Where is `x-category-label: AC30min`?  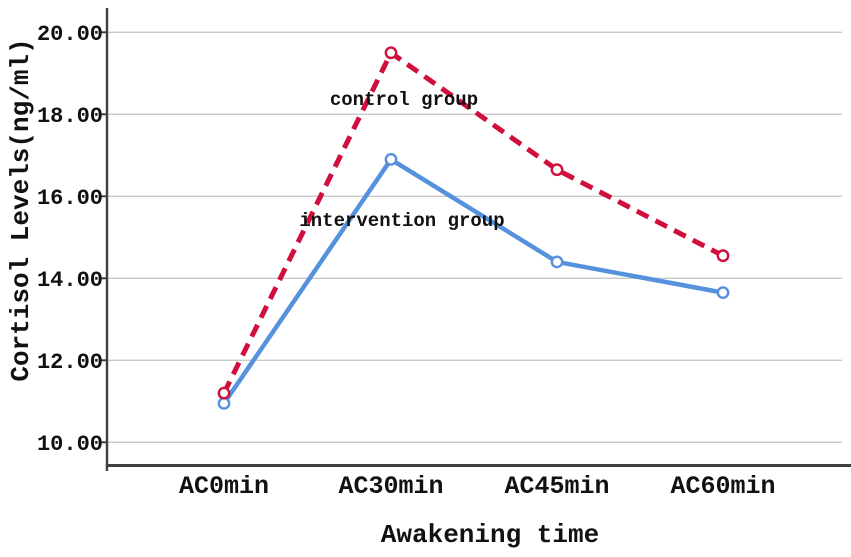 x-category-label: AC30min is located at coordinates (390, 486).